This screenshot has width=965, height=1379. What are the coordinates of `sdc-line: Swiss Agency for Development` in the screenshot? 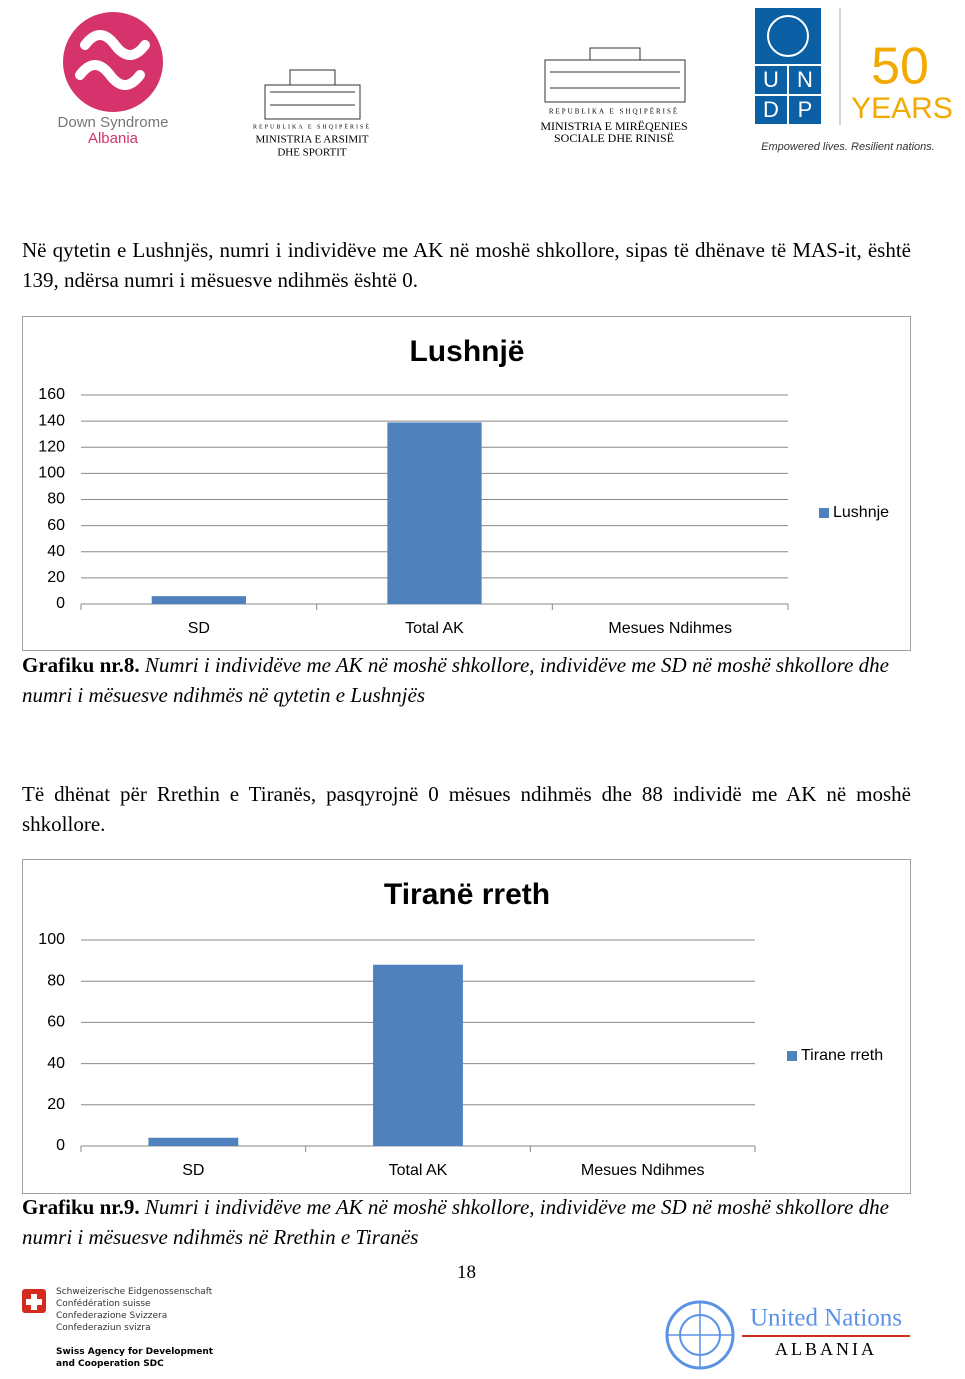 It's located at (135, 1352).